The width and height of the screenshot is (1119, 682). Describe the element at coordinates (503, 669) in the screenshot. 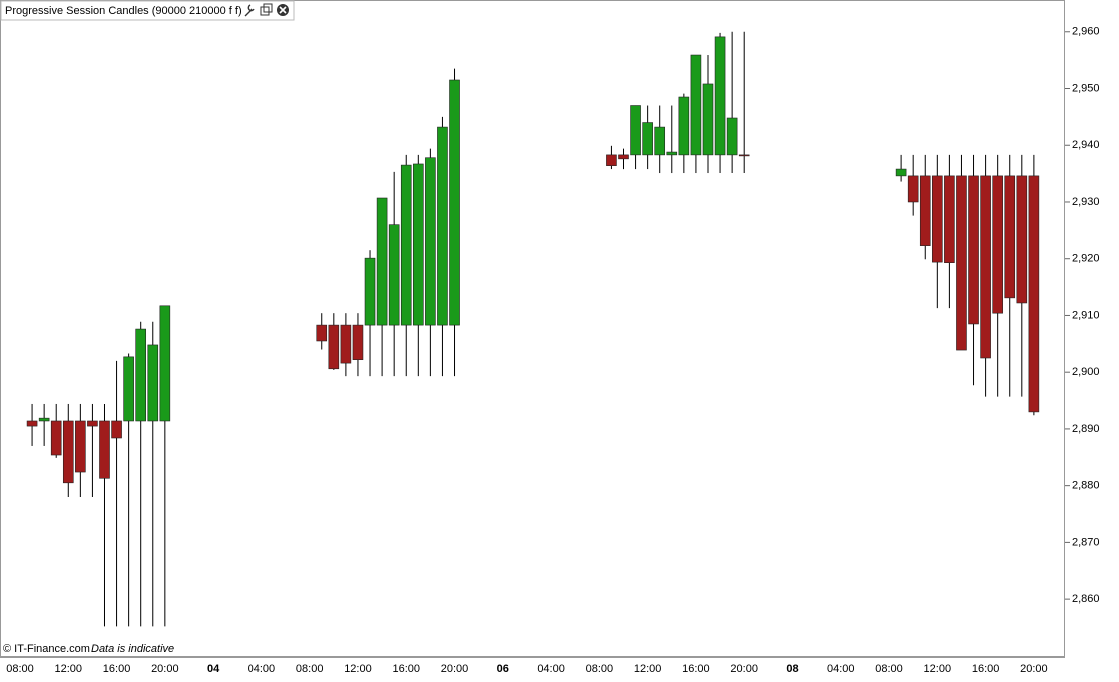

I see `x-tick-label: 06` at that location.